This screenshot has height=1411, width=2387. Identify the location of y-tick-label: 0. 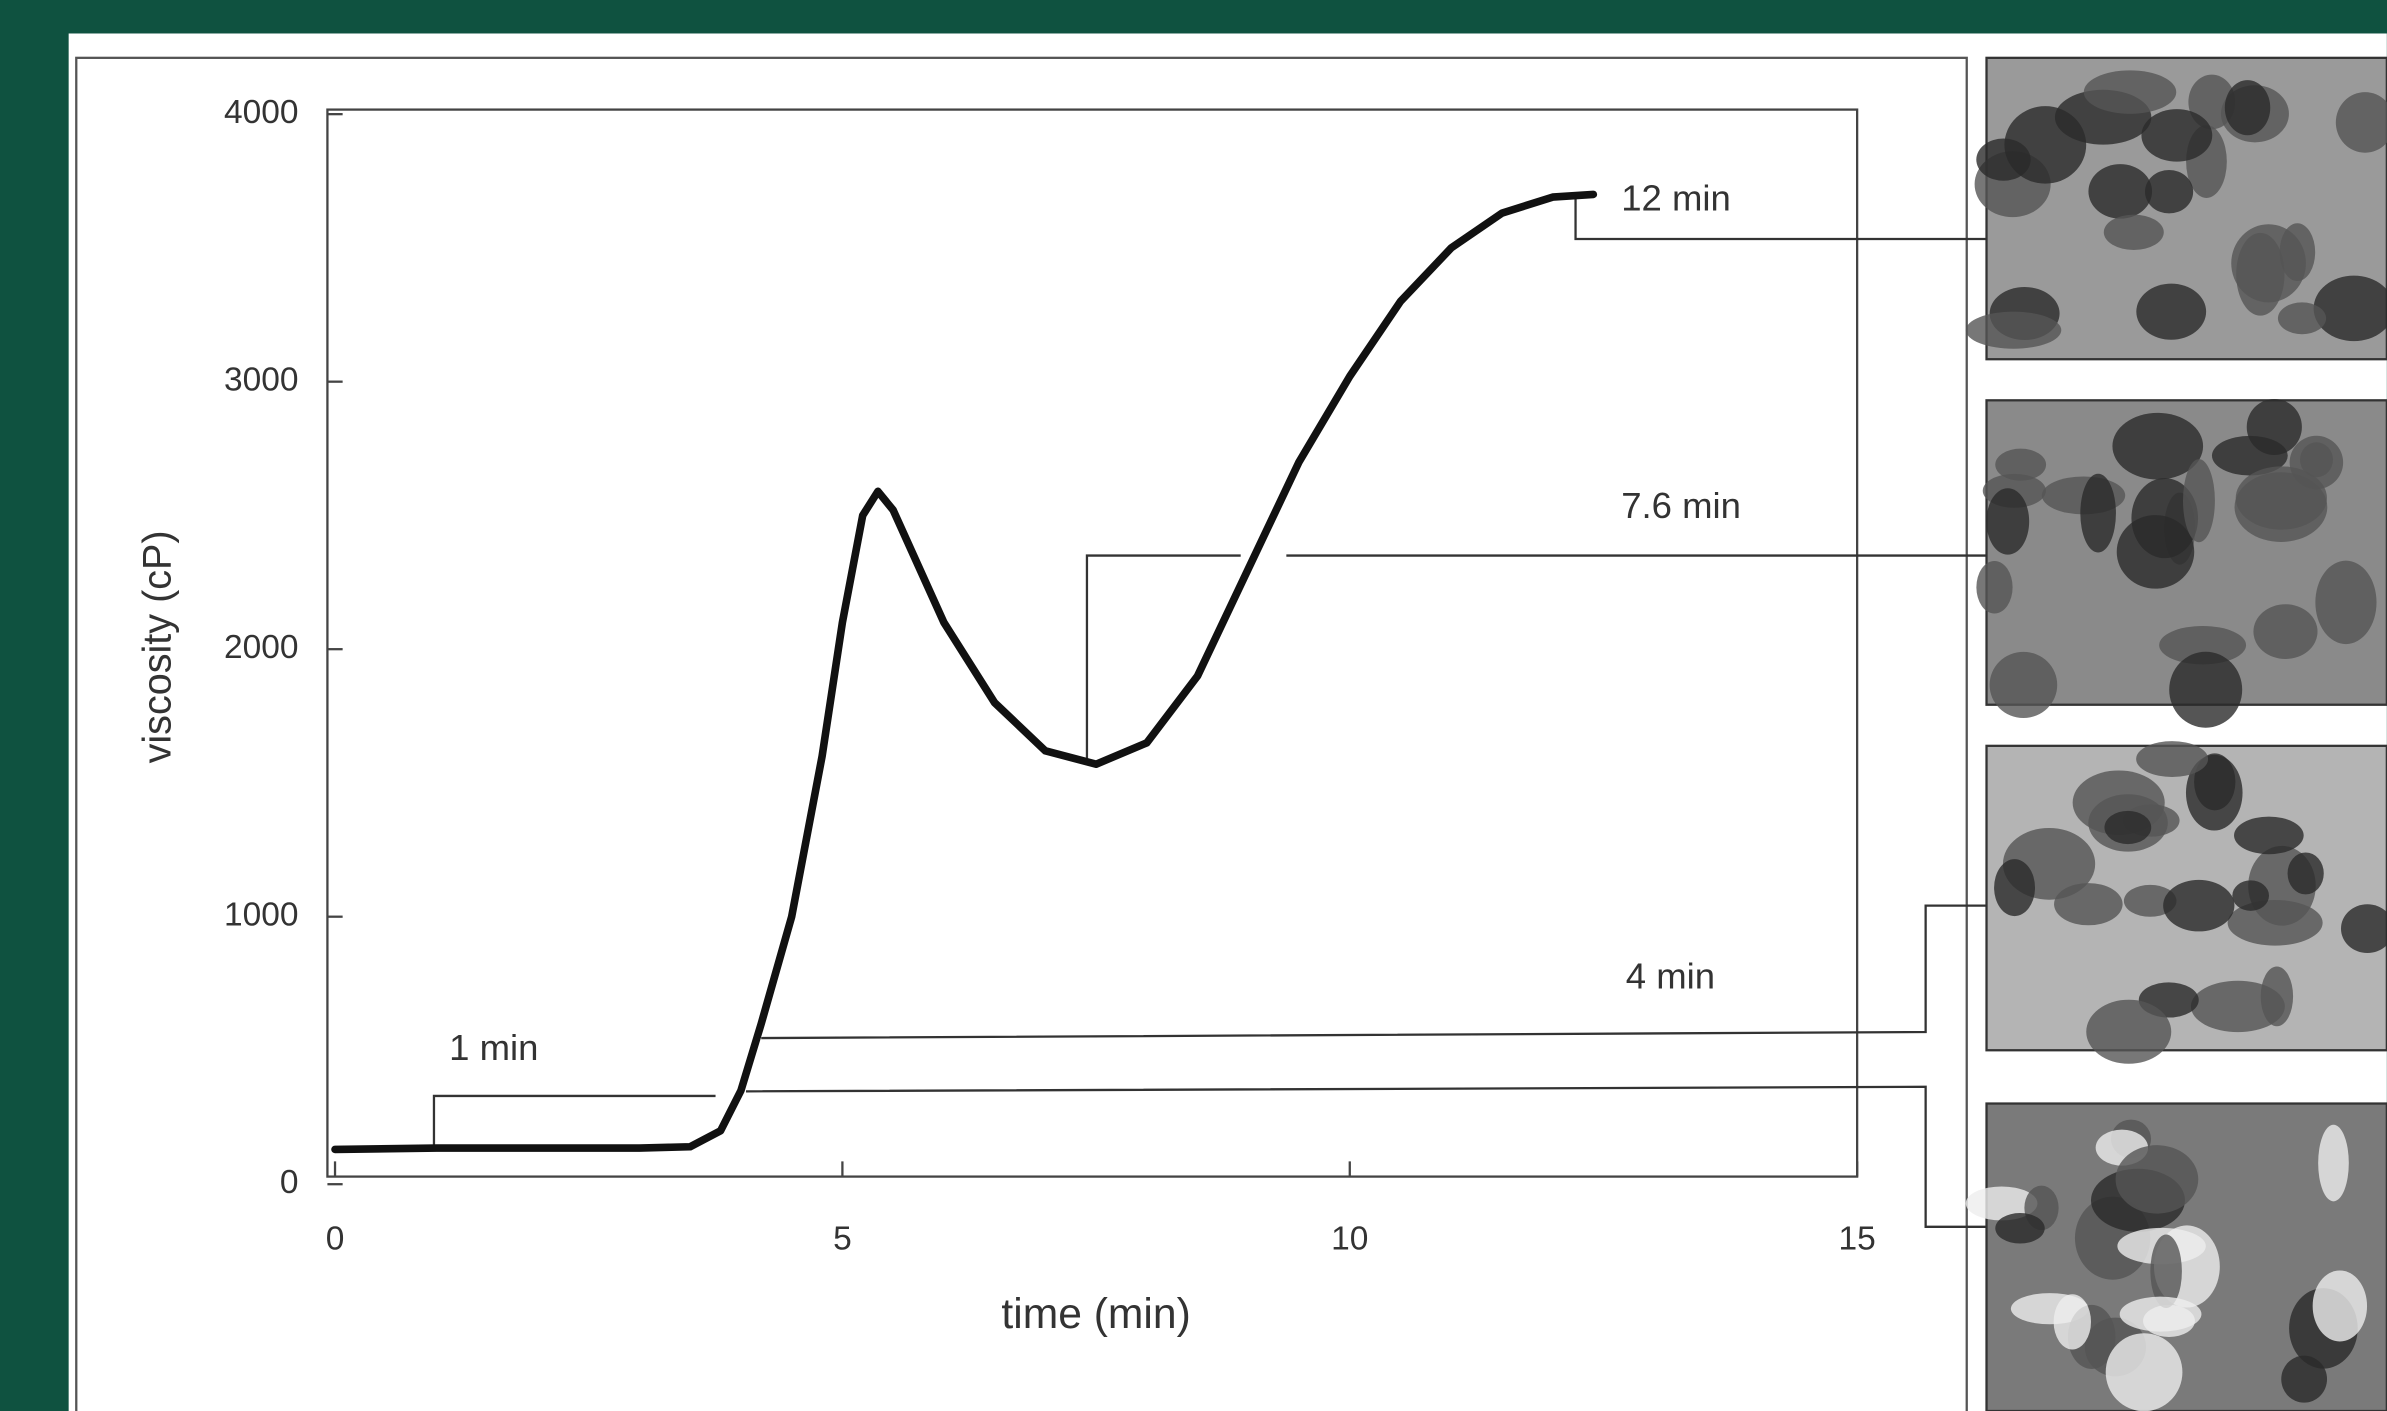
(289, 1182).